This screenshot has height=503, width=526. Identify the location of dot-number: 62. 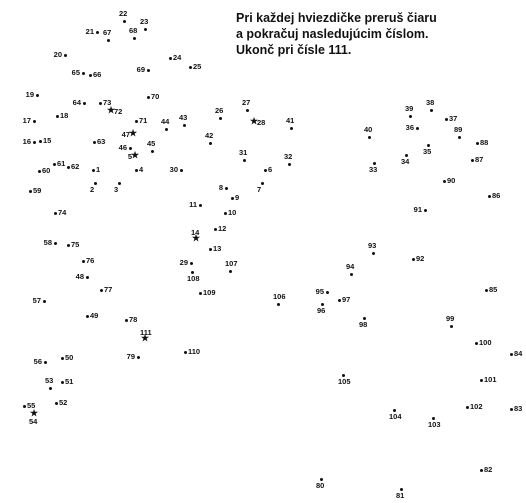
(75, 166).